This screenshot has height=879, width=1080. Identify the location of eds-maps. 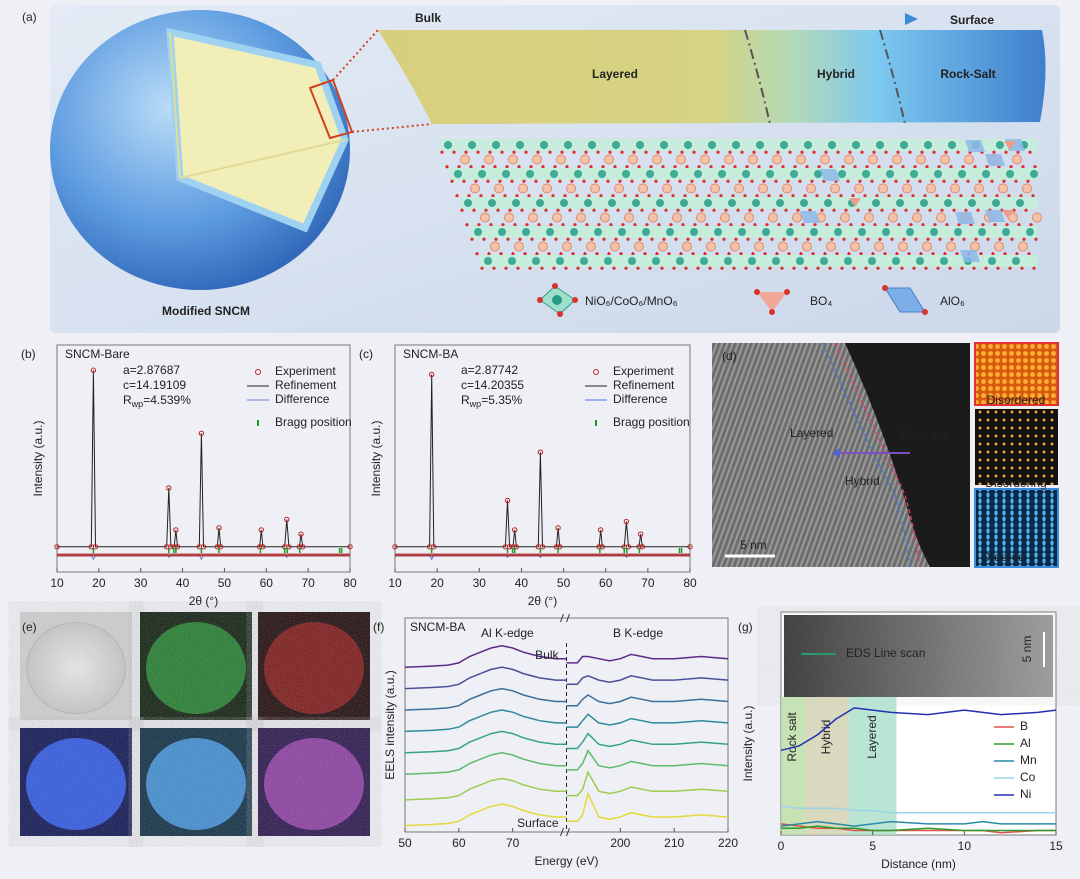
(195, 724).